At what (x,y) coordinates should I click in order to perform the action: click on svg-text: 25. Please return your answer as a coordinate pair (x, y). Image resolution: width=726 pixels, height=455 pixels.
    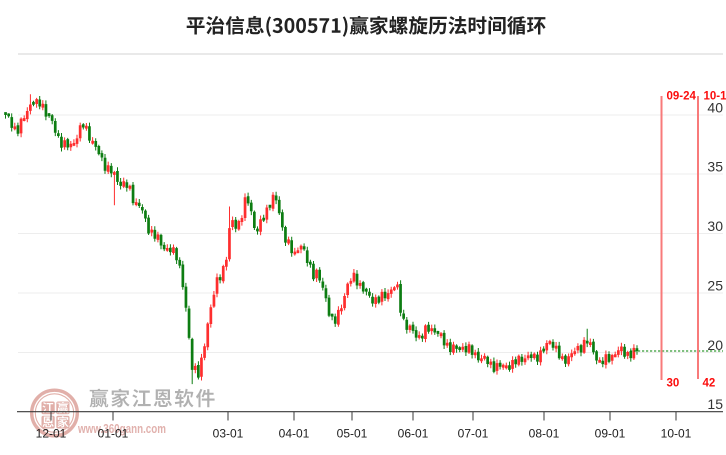
    Looking at the image, I should click on (715, 286).